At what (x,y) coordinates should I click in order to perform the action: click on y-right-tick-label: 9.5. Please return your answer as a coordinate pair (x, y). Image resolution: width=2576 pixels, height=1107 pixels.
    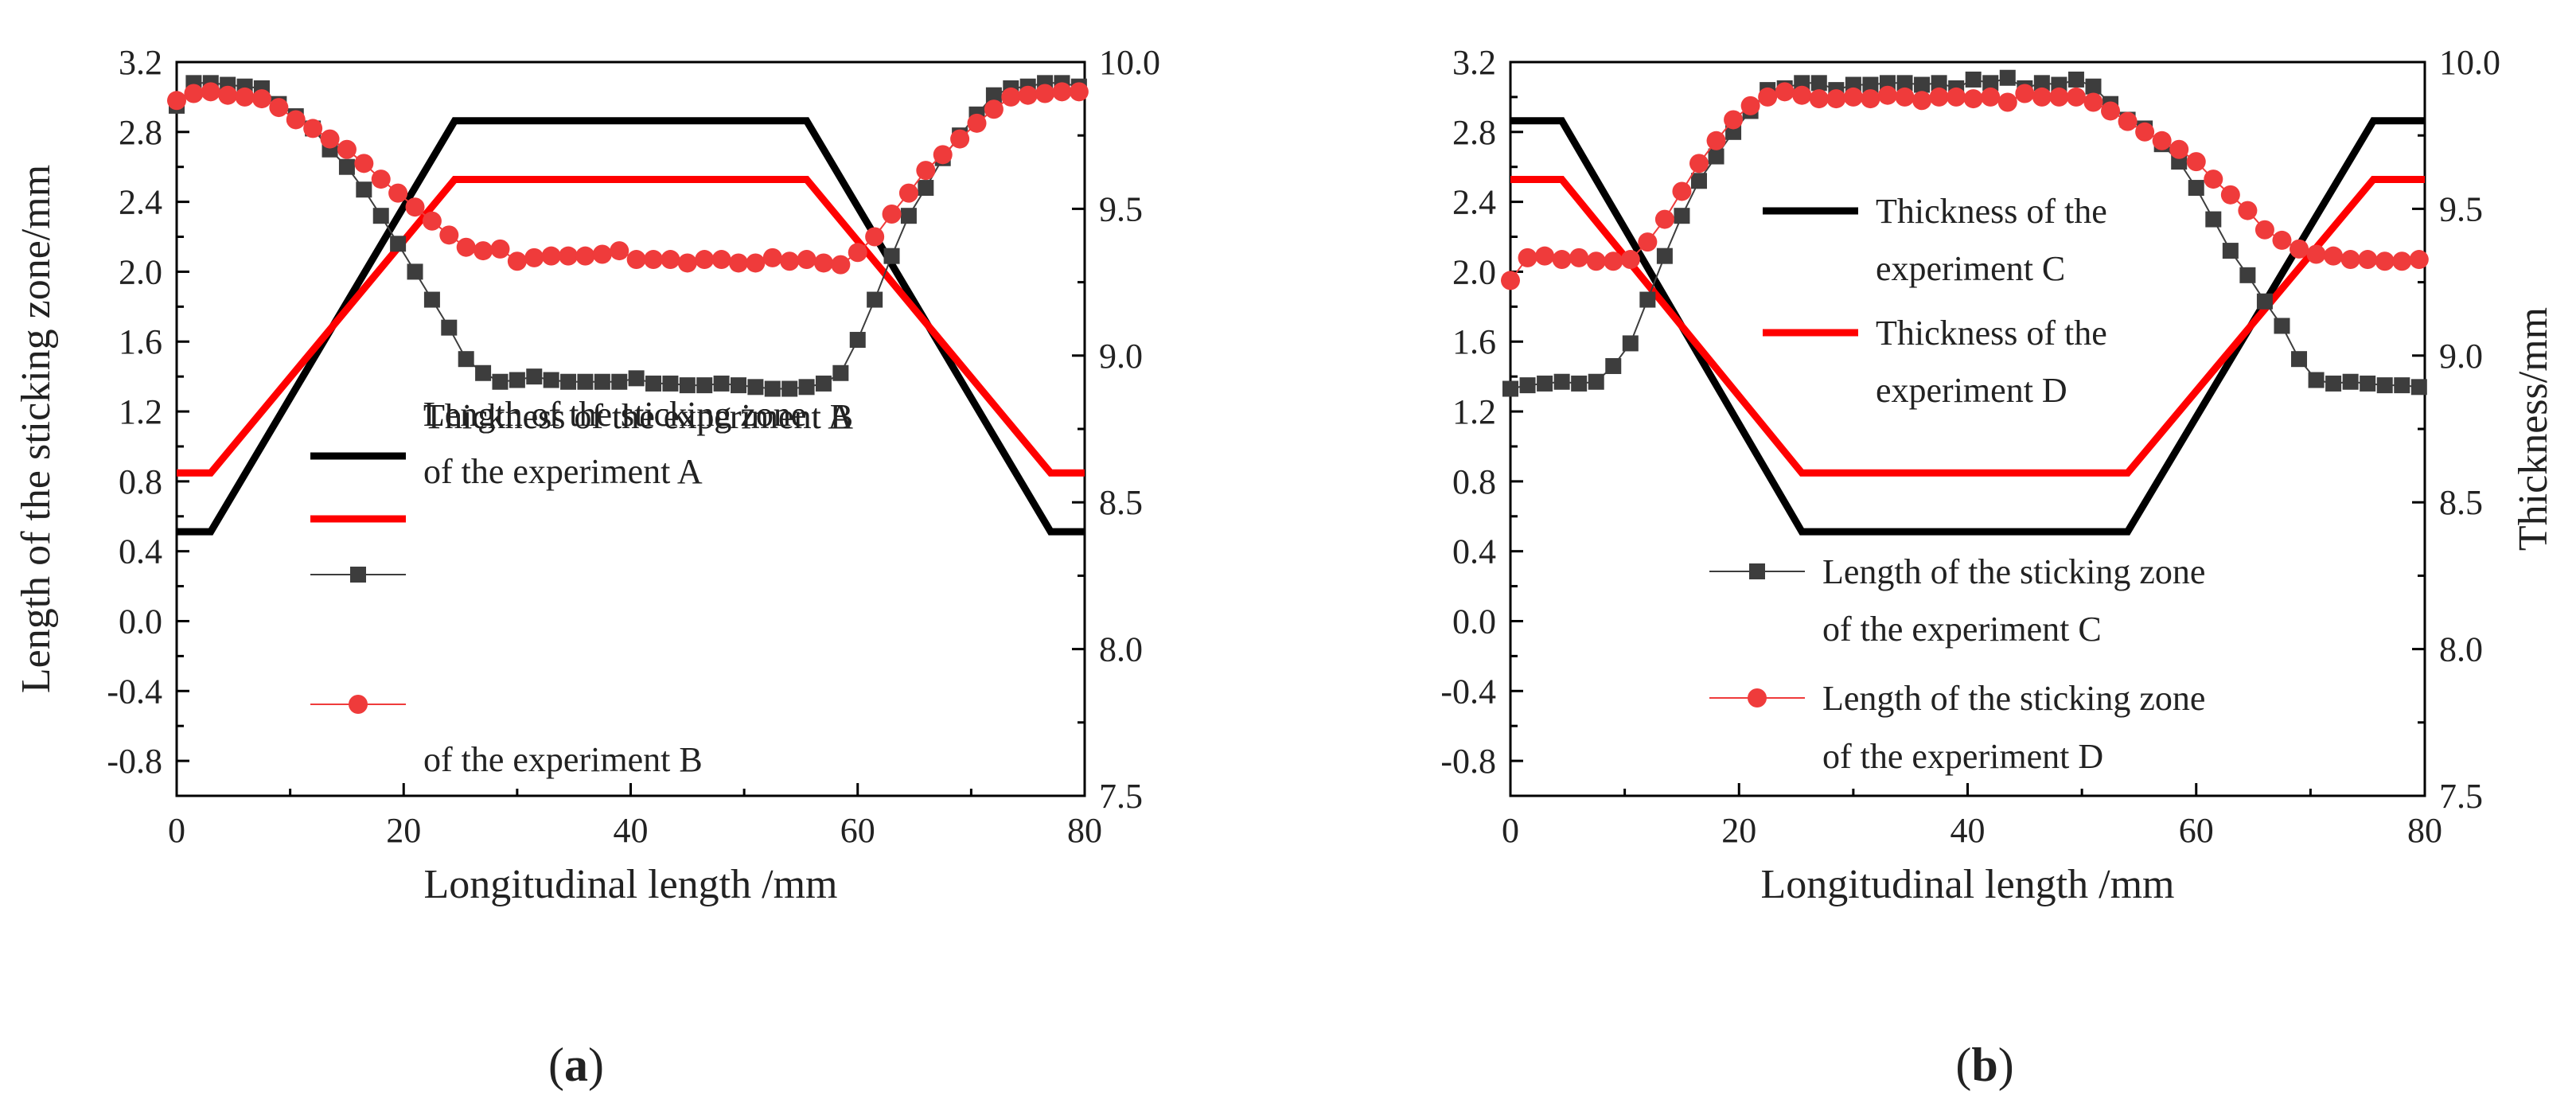
    Looking at the image, I should click on (1121, 208).